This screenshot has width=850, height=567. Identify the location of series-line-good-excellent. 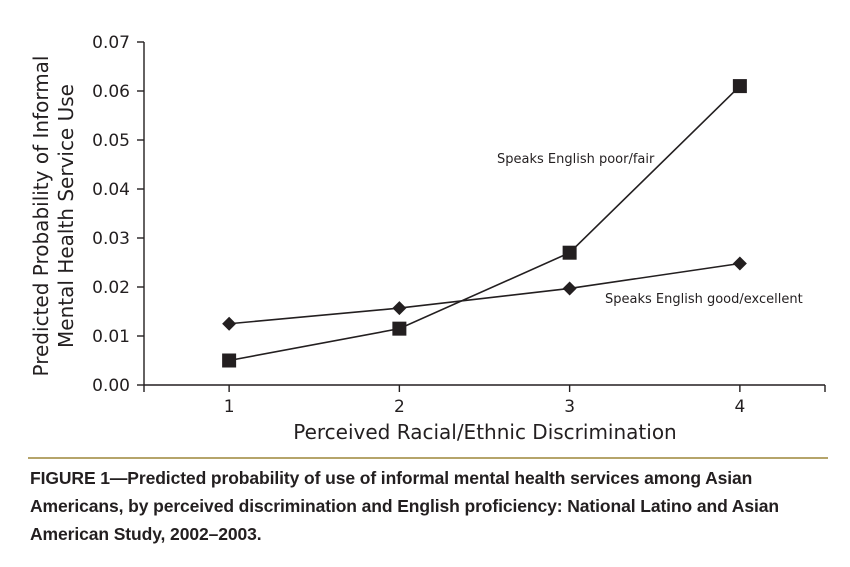
(484, 293).